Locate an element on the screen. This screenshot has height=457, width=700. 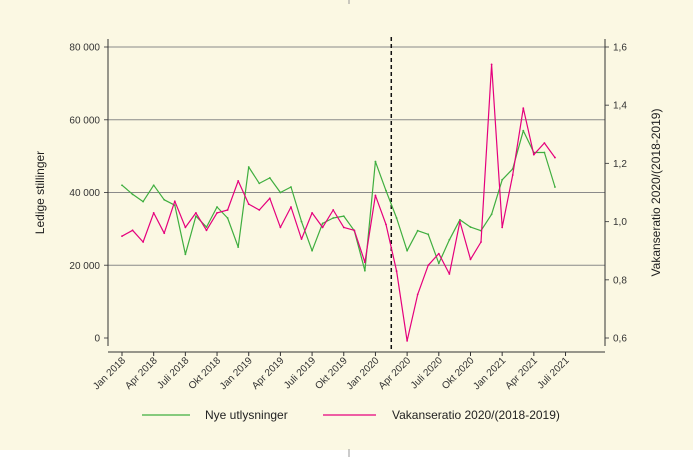
x-tick-label: Juli 2021 is located at coordinates (554, 373).